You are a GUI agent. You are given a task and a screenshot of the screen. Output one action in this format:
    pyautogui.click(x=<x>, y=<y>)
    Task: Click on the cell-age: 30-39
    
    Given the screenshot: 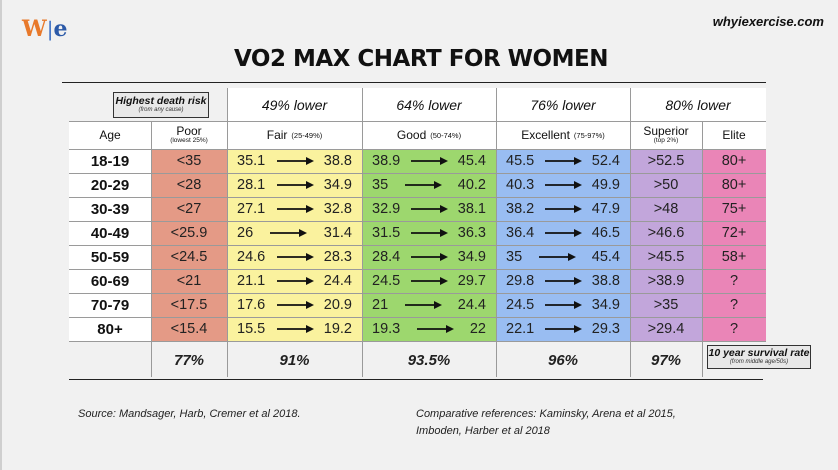 What is the action you would take?
    pyautogui.click(x=110, y=209)
    